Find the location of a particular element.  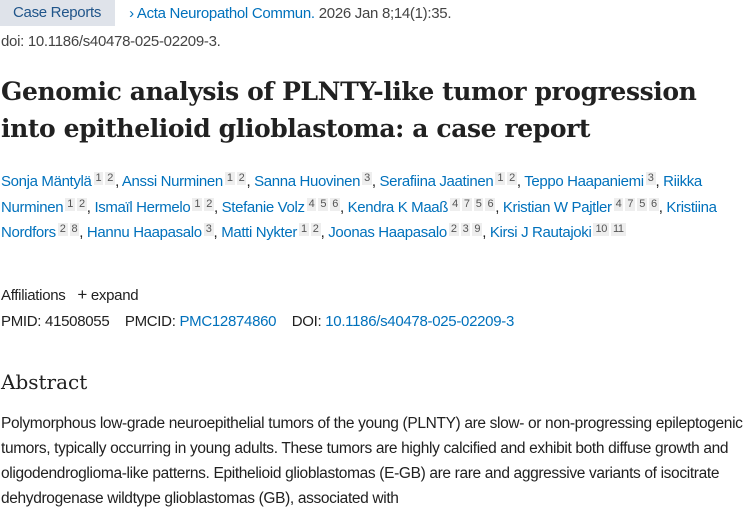

affiliation-ref: 11 is located at coordinates (618, 229).